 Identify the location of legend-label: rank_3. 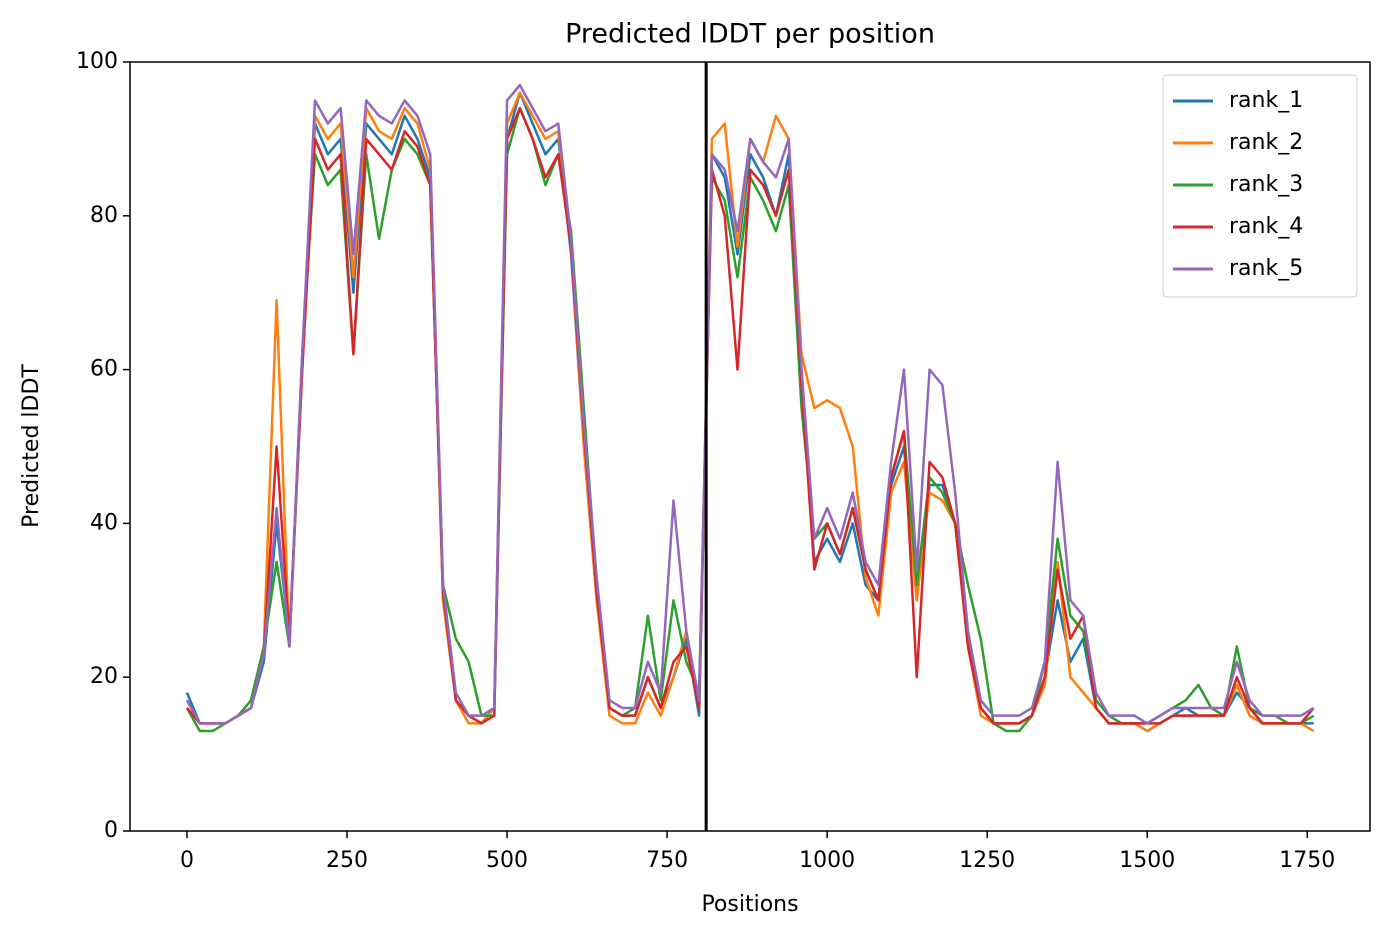
(1266, 184).